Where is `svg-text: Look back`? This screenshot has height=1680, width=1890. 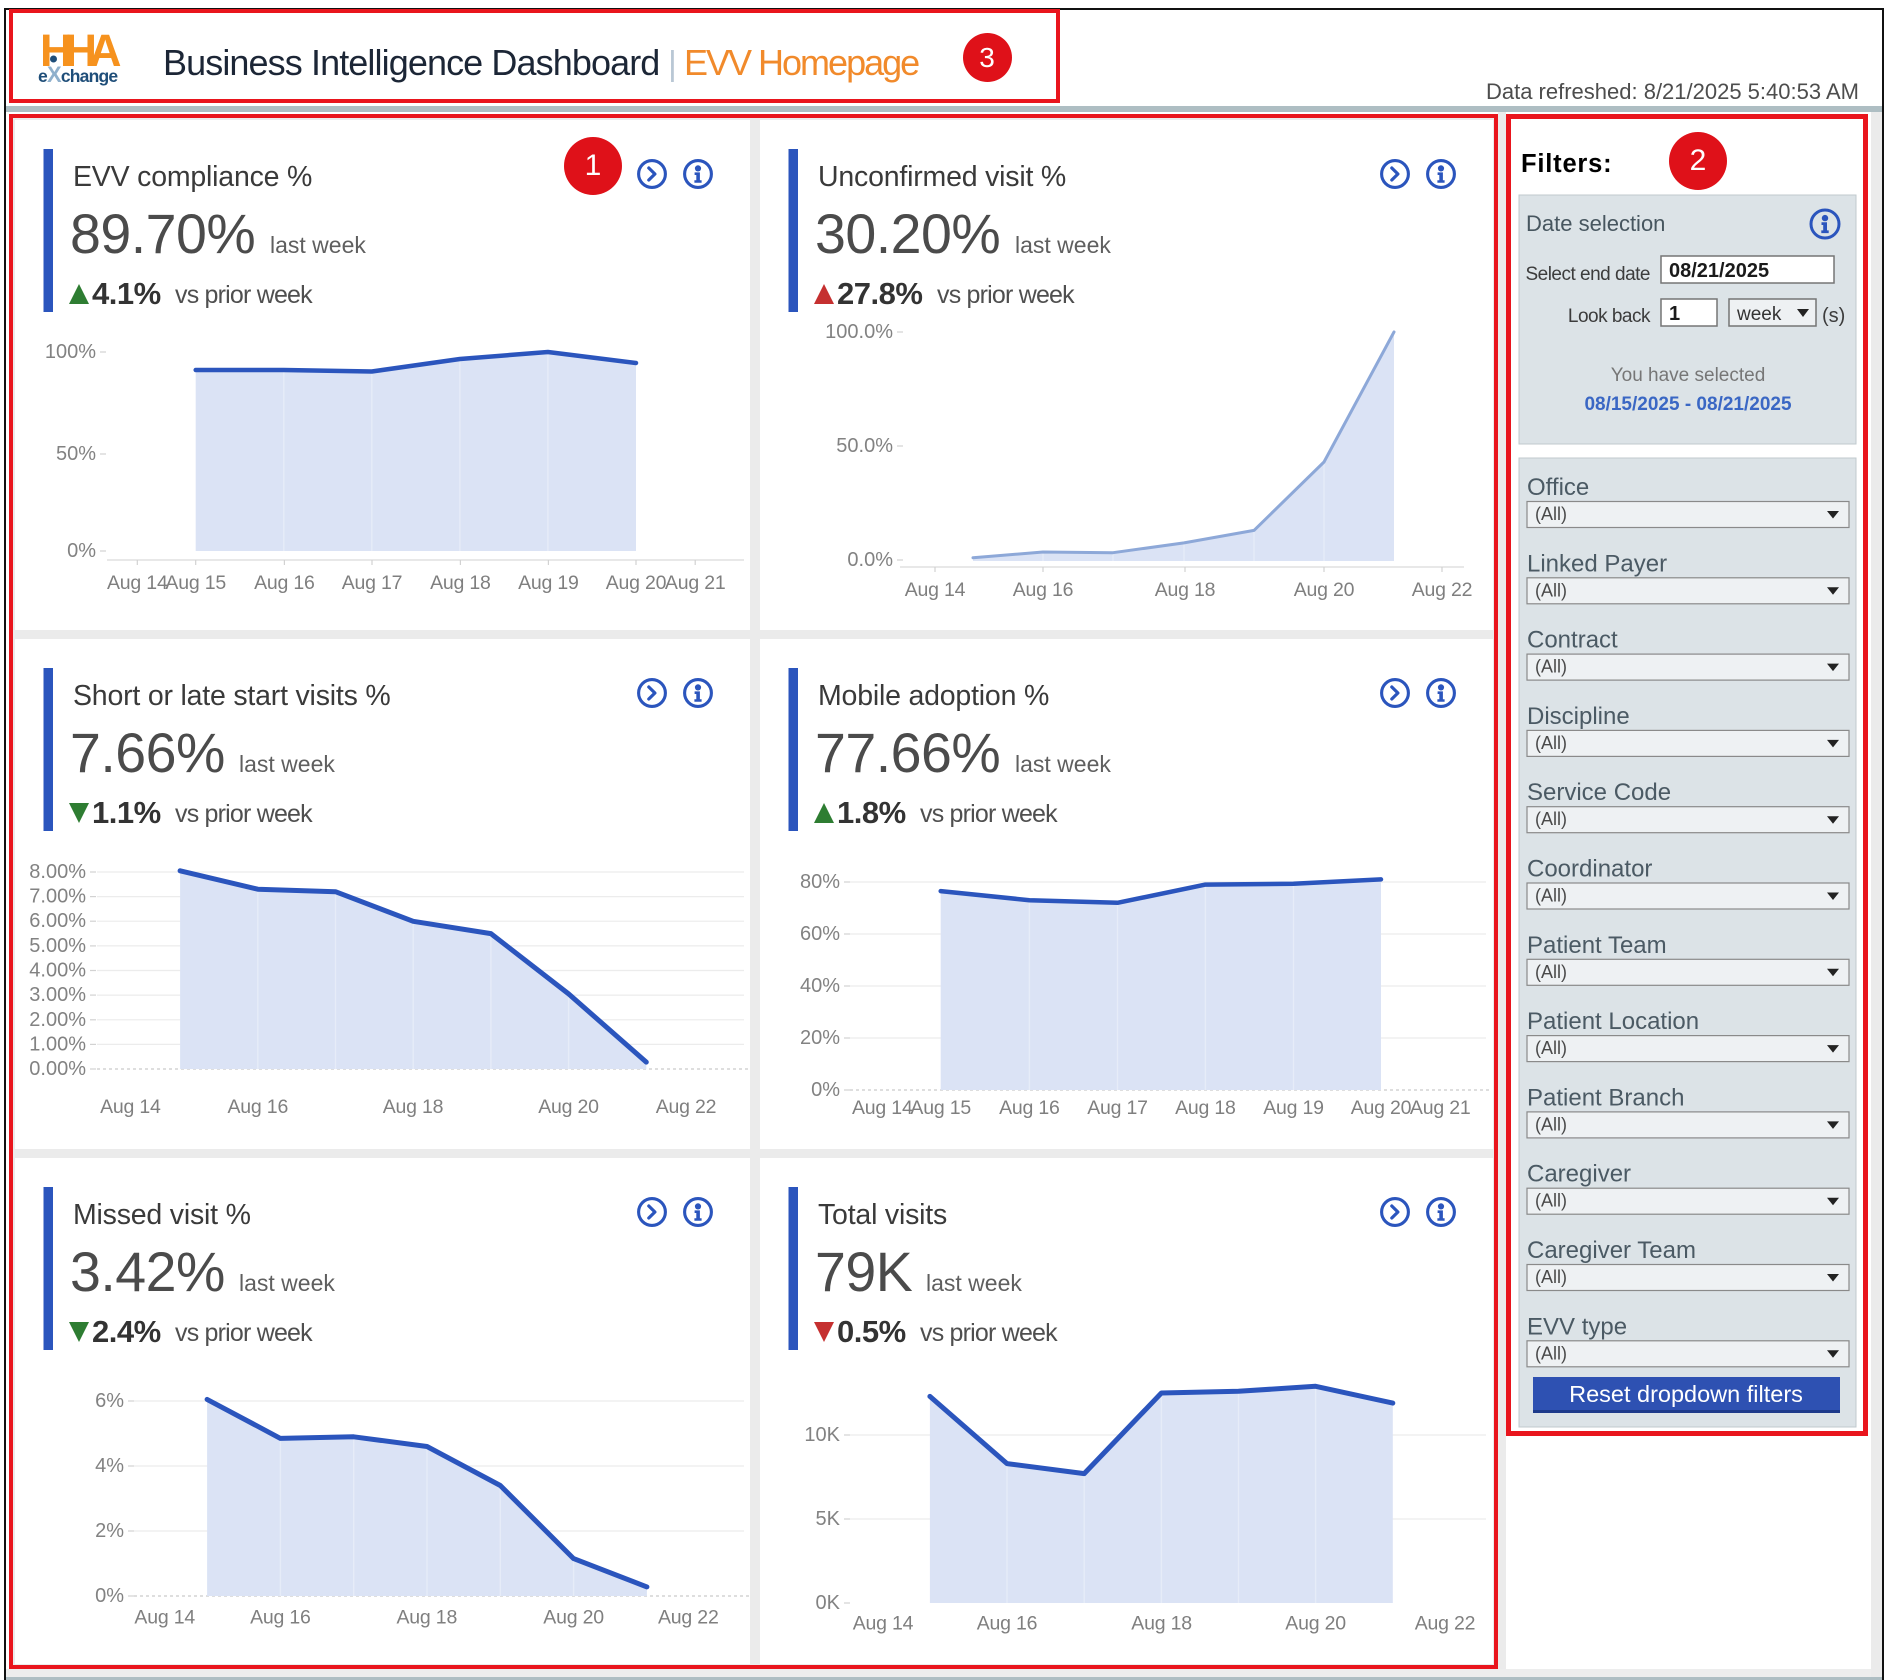 svg-text: Look back is located at coordinates (1609, 316).